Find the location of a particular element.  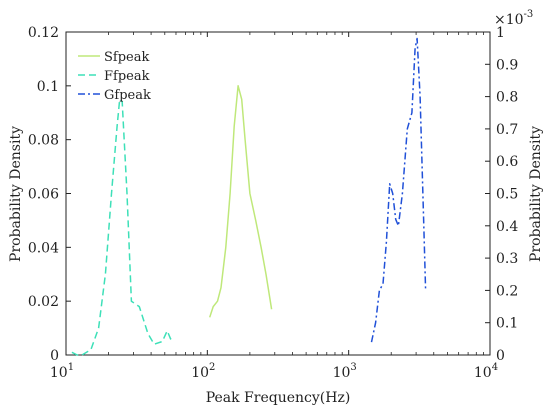

x-tick-label-exponent: 1 is located at coordinates (71, 367).